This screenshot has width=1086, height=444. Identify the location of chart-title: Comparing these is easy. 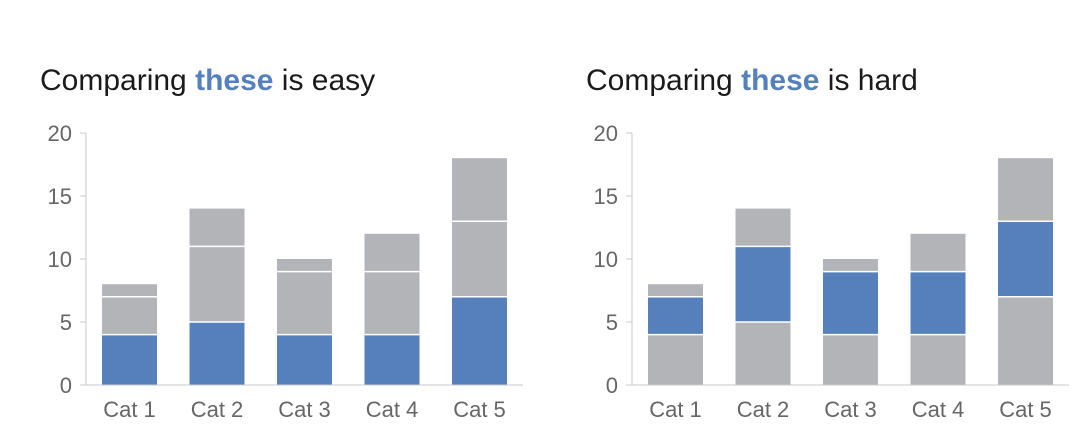
(207, 81).